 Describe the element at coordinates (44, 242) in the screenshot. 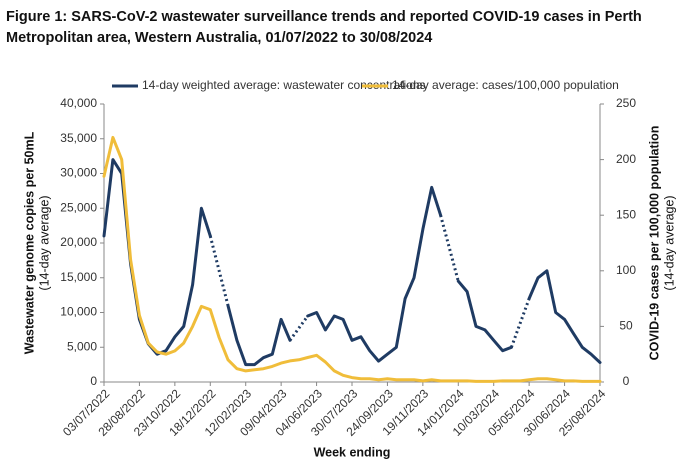

I see `y-axis-label: (14-day average)` at that location.